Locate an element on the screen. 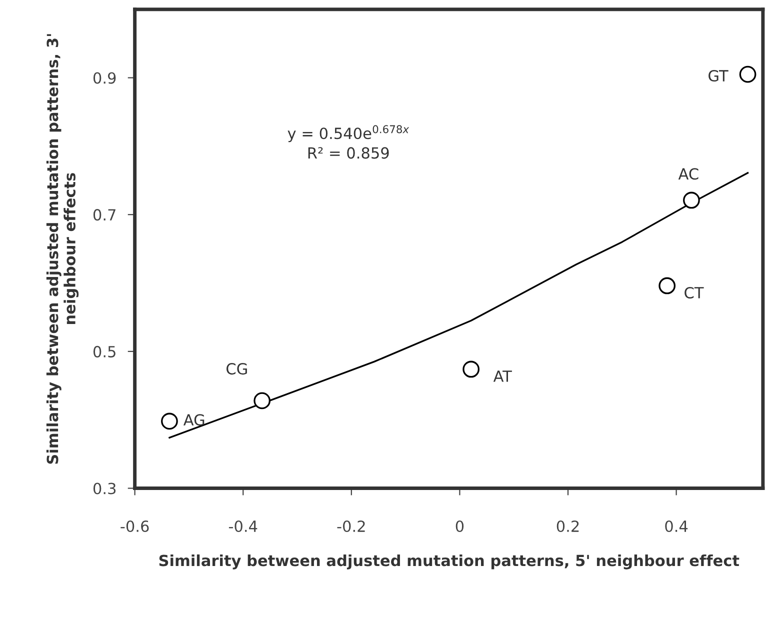  y-tick-label: 0.3 is located at coordinates (104, 488).